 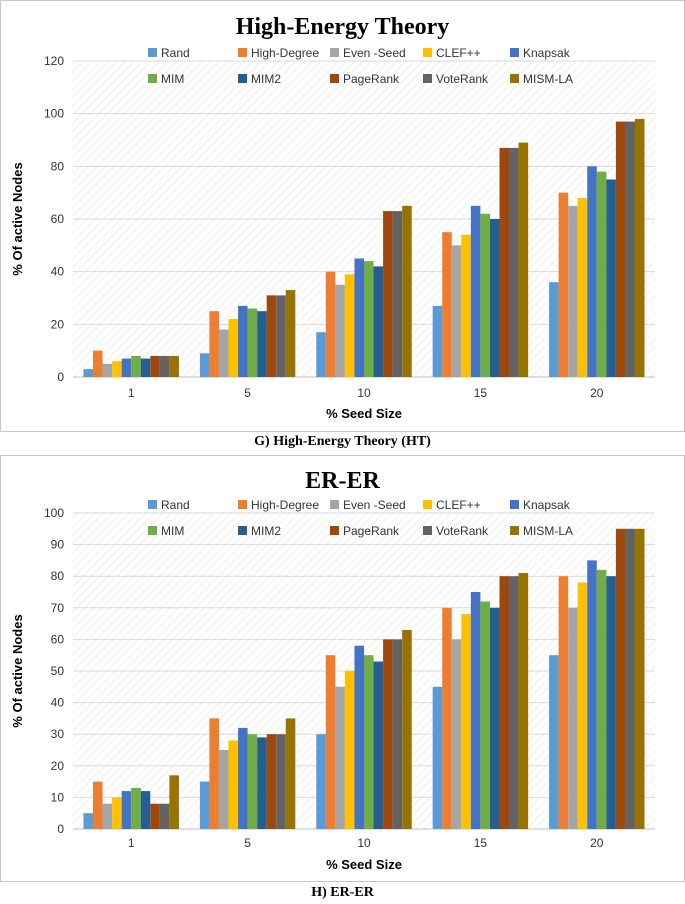 I want to click on y-tick-label: 50, so click(x=58, y=671).